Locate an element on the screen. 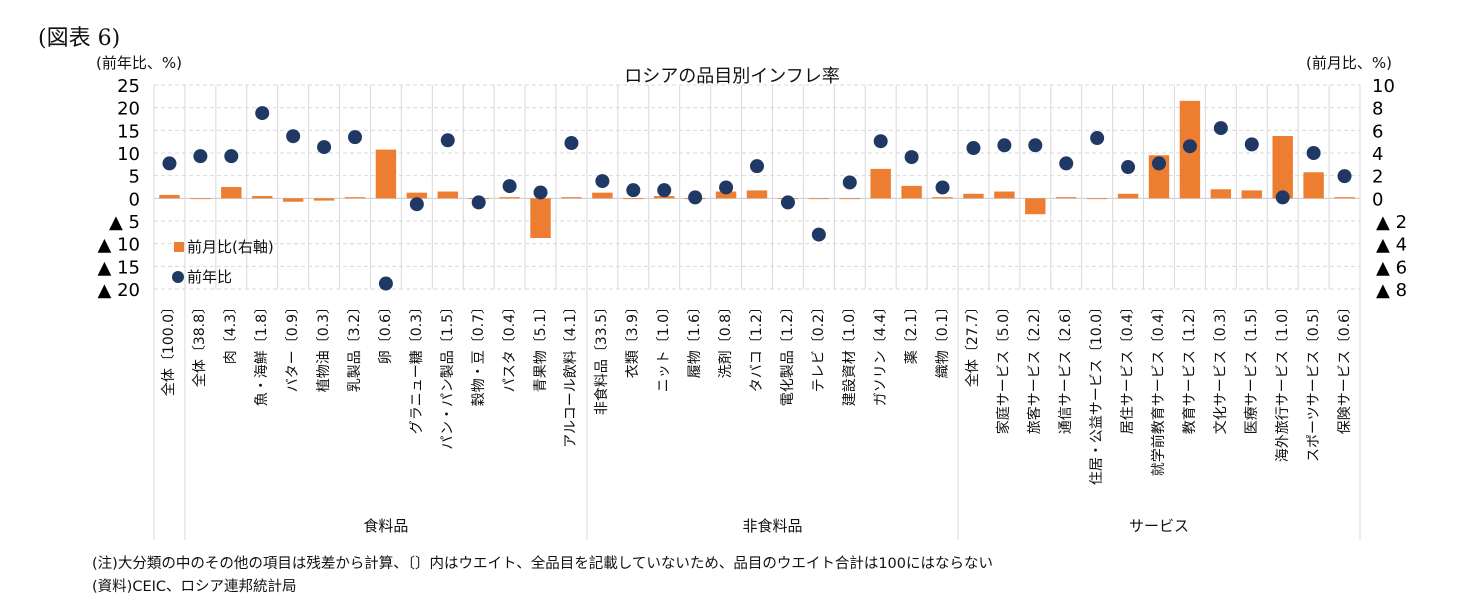 Image resolution: width=1464 pixels, height=614 pixels. category-label: 植物油〔0.3〕 is located at coordinates (324, 346).